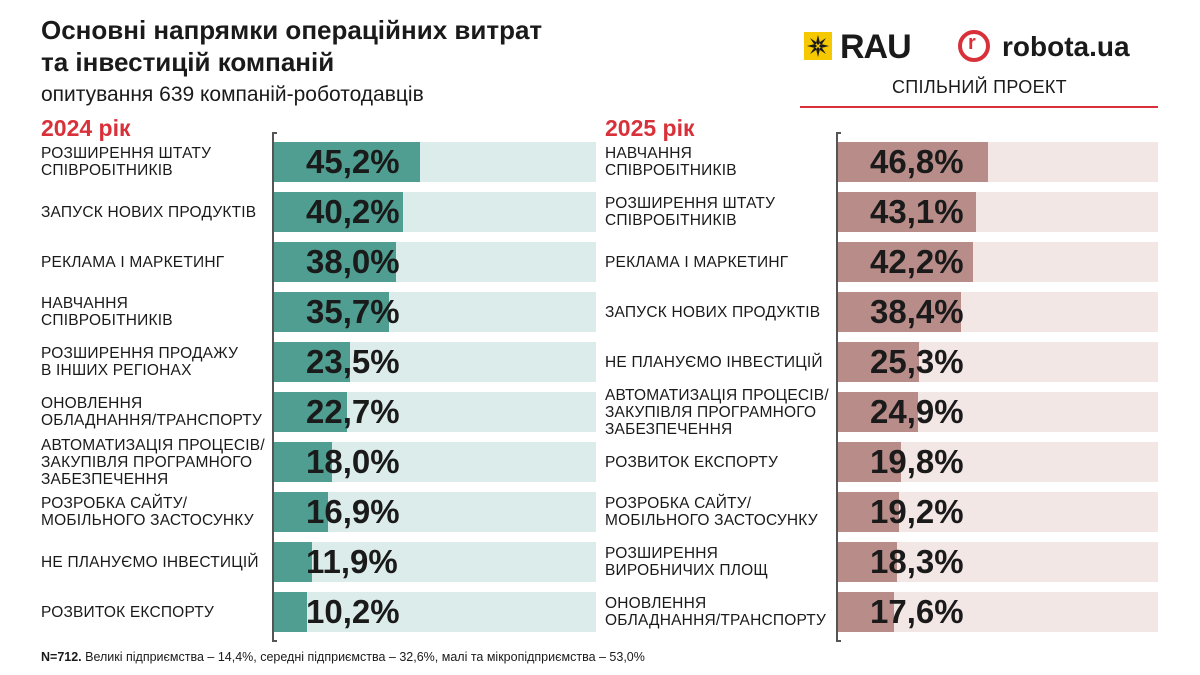 The image size is (1200, 675). Describe the element at coordinates (917, 461) in the screenshot. I see `bar-value-label-2025-7: 19,8%` at that location.